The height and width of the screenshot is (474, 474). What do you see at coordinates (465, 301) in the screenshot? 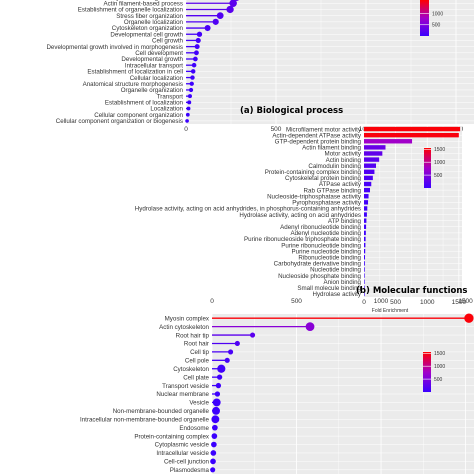
I see `p3-x-tick-label: 1500` at bounding box center [465, 301].